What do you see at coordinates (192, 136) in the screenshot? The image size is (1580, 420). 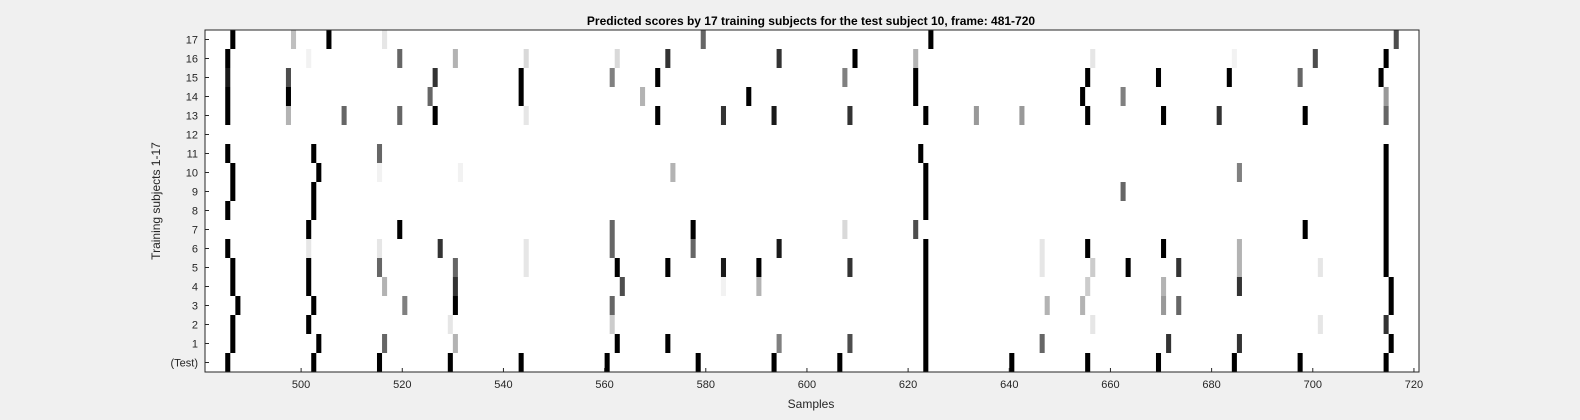 I see `y-tick-label: 12` at bounding box center [192, 136].